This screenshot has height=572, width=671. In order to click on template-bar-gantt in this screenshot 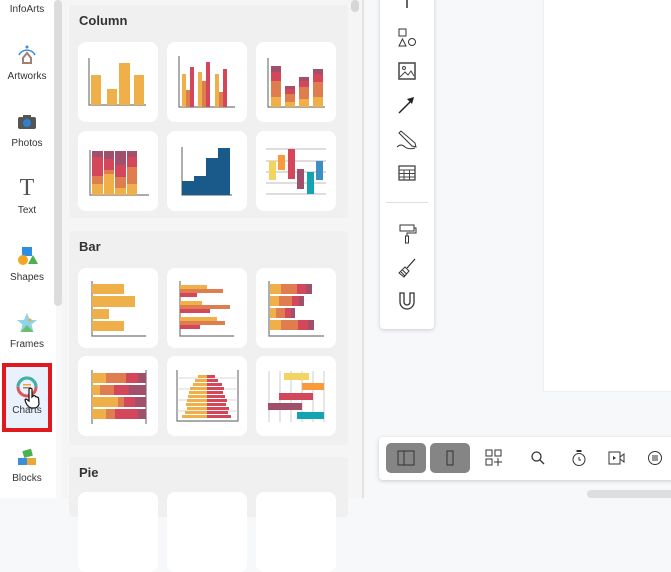, I will do `click(296, 396)`.